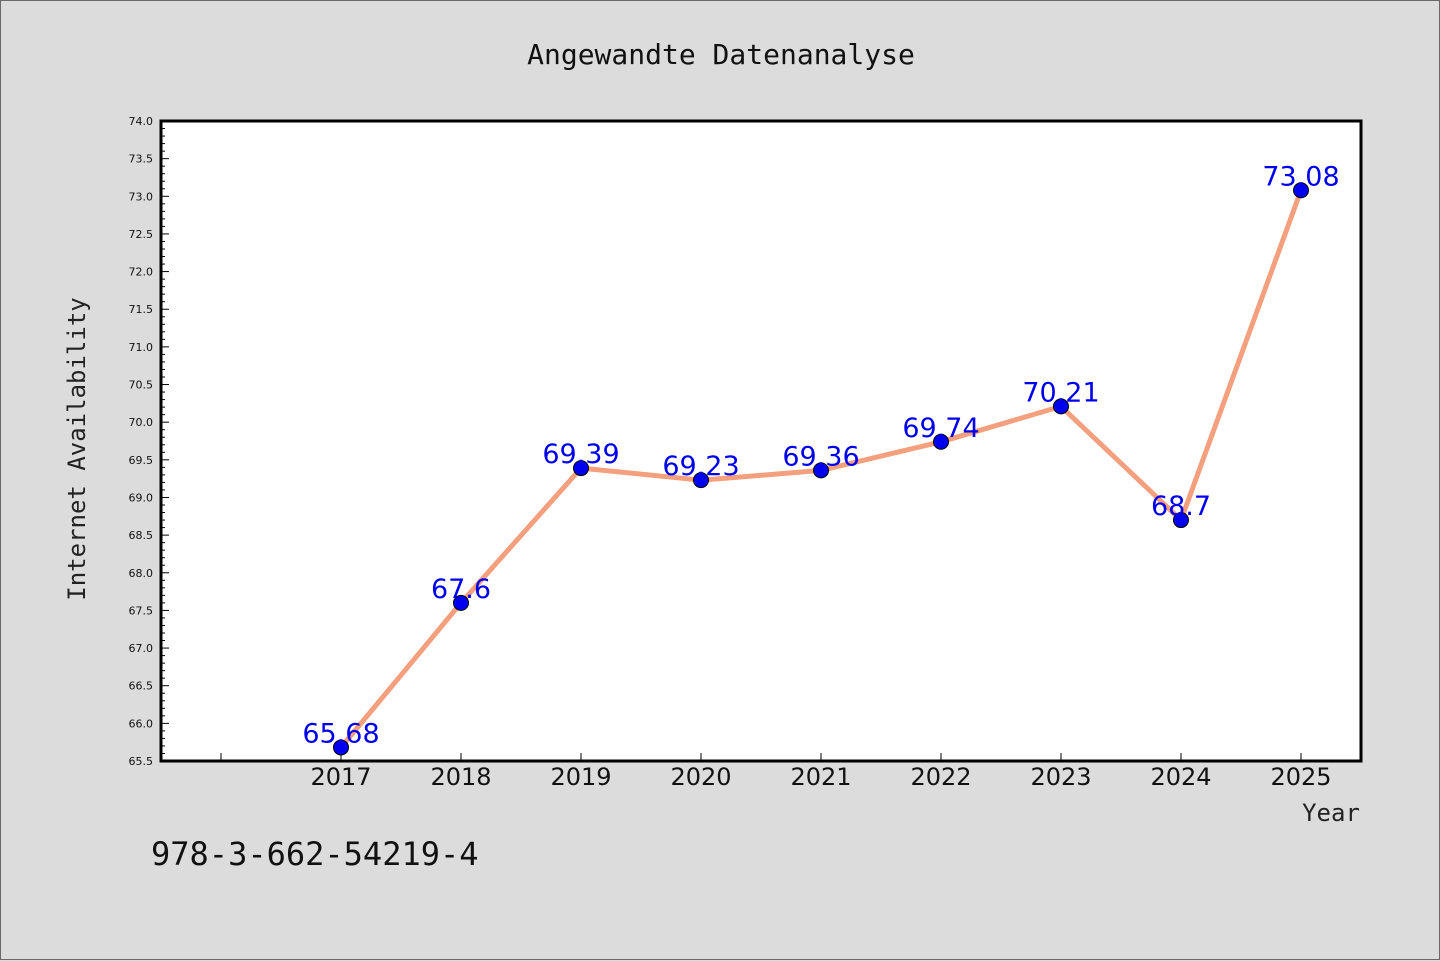 The width and height of the screenshot is (1440, 961). Describe the element at coordinates (141, 723) in the screenshot. I see `y-tick-label: 66.0` at that location.